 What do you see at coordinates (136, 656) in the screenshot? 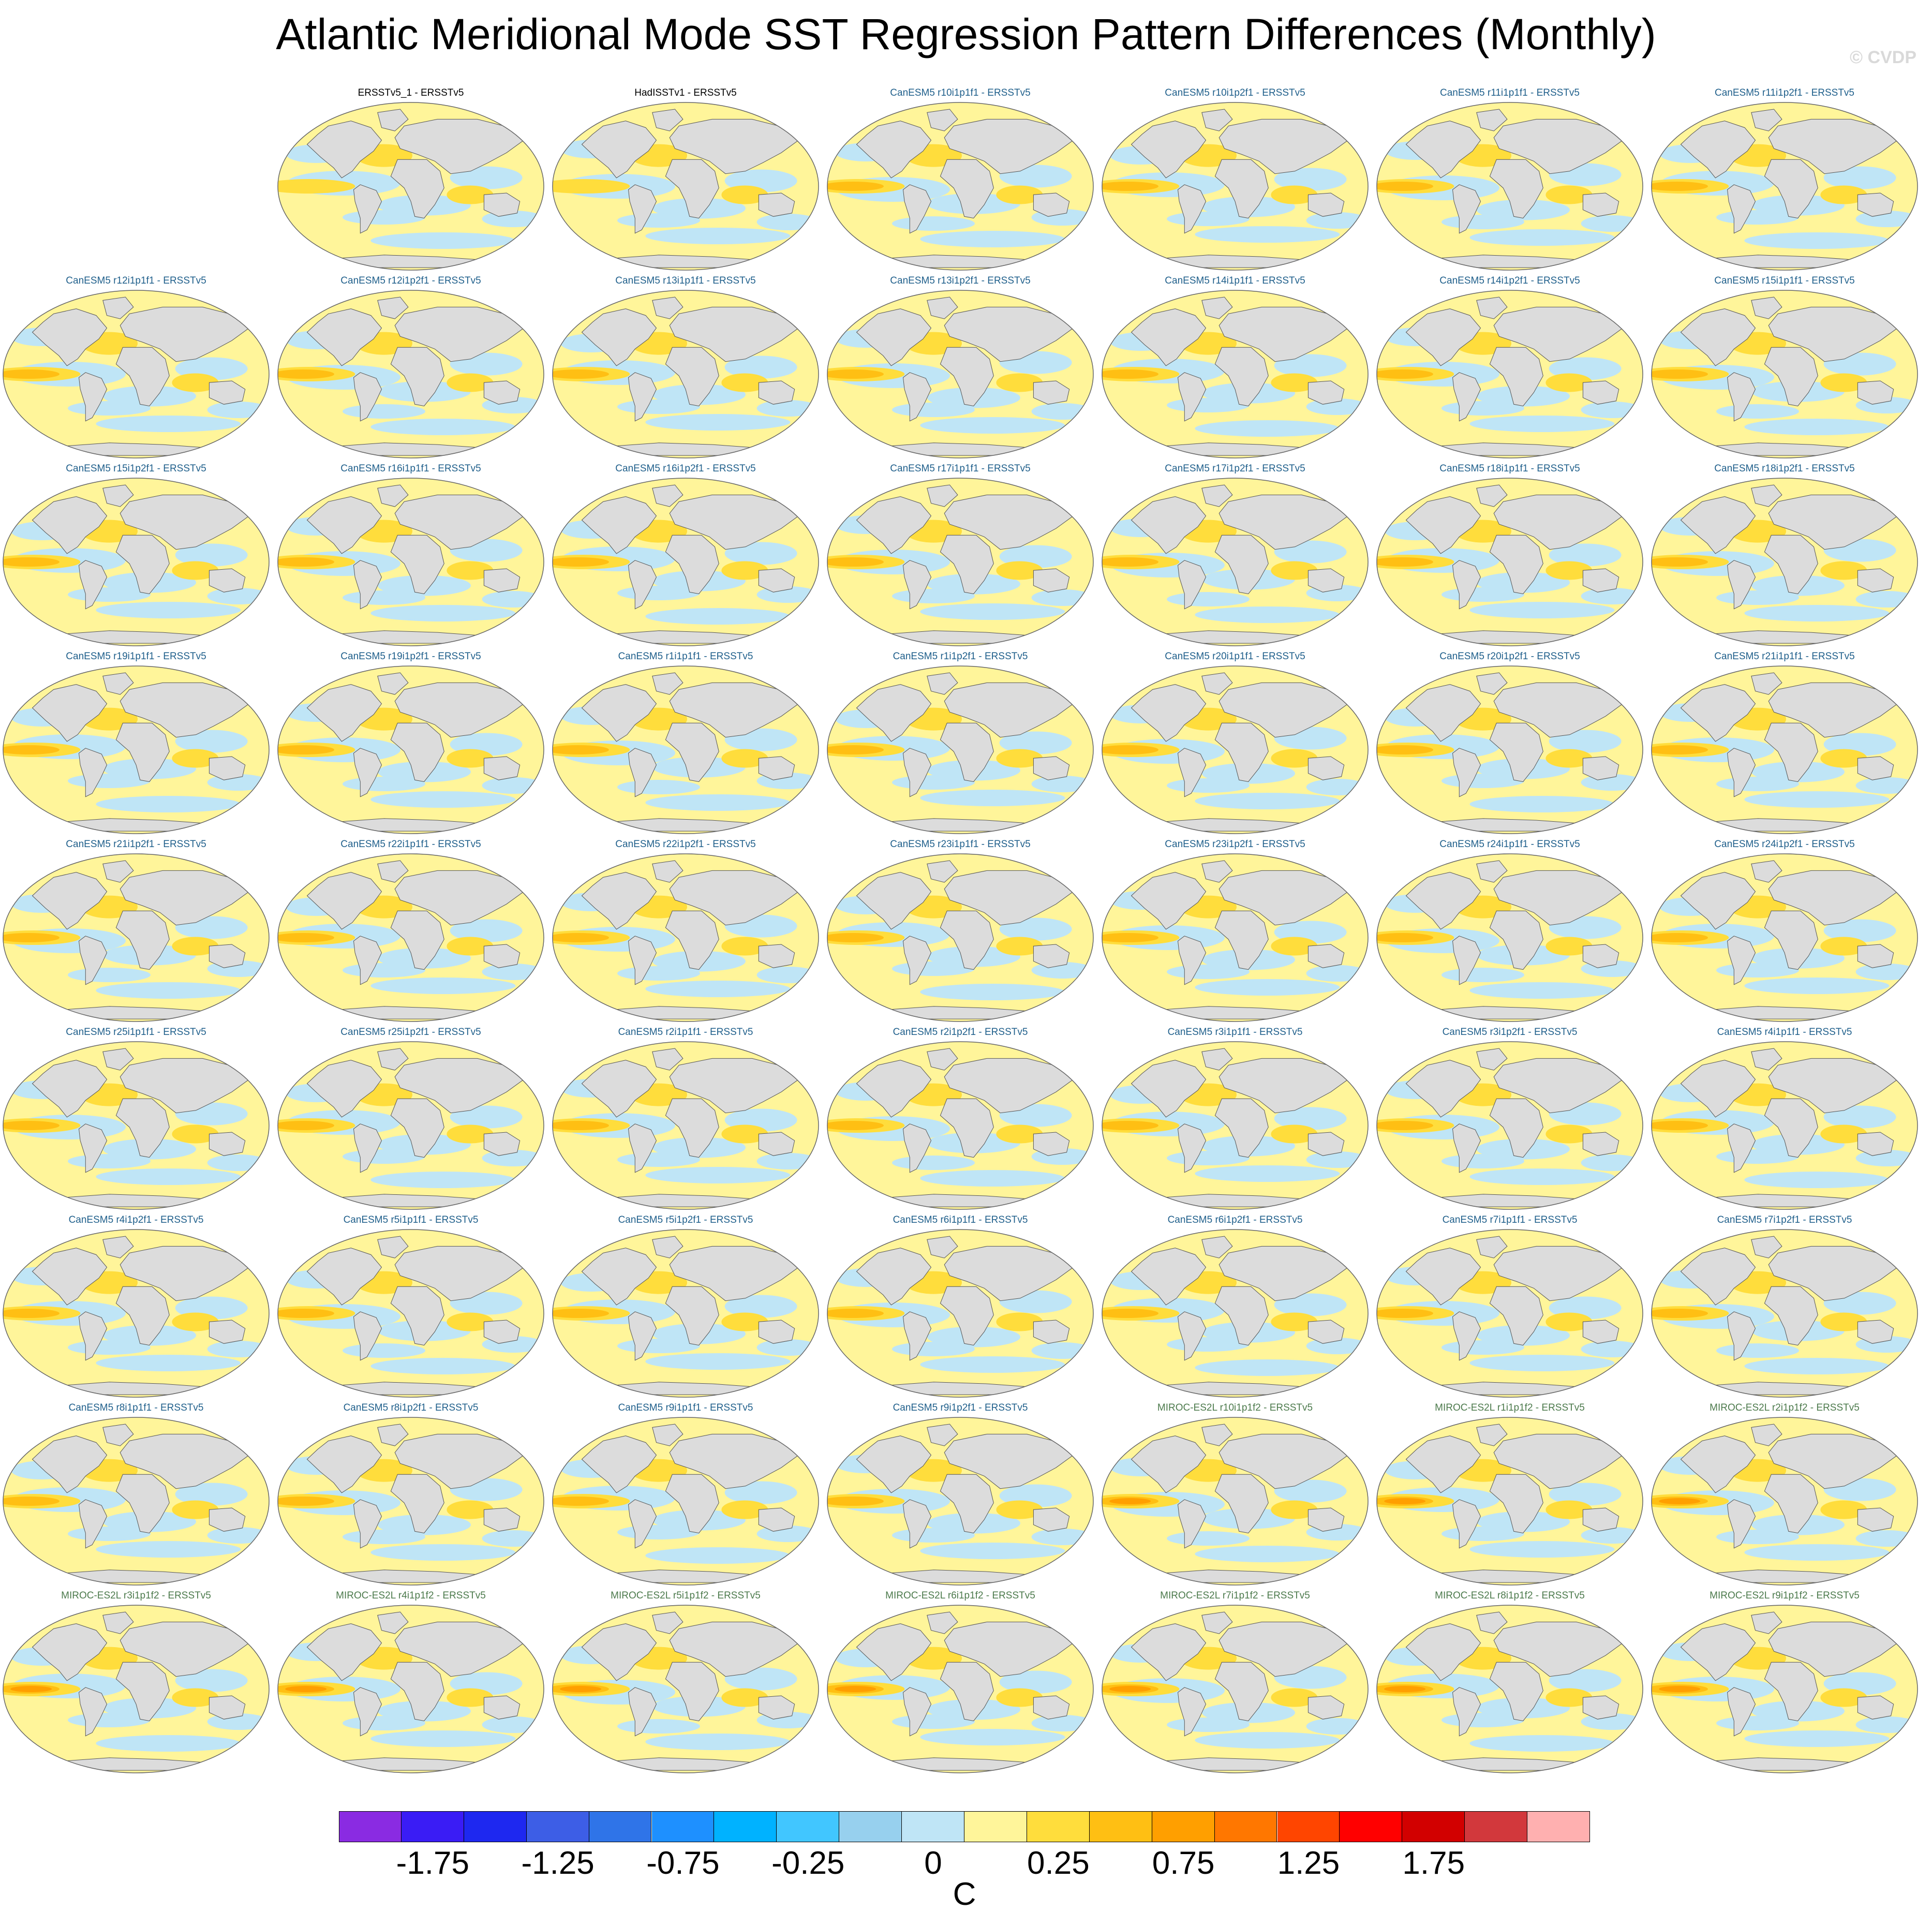
I see `panel-label: CanESM5 r19i1p1f1 - ERSSTv5` at bounding box center [136, 656].